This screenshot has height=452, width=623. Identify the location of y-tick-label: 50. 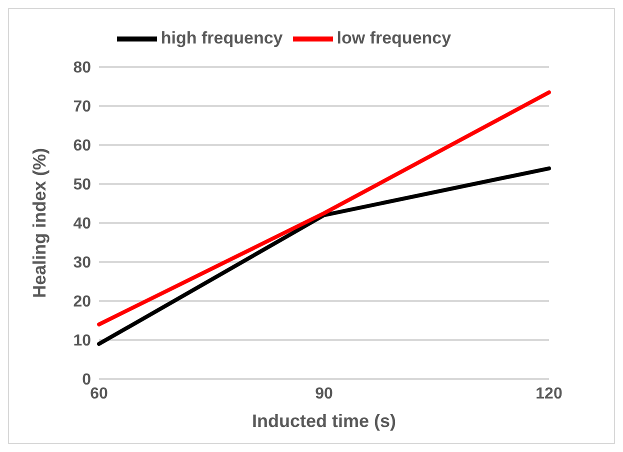
(82, 185).